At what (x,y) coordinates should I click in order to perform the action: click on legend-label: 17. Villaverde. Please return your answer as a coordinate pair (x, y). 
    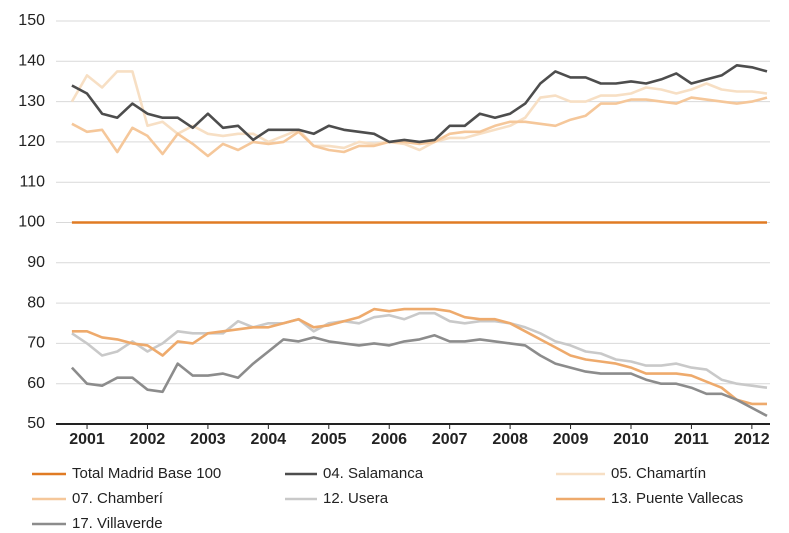
    Looking at the image, I should click on (117, 523).